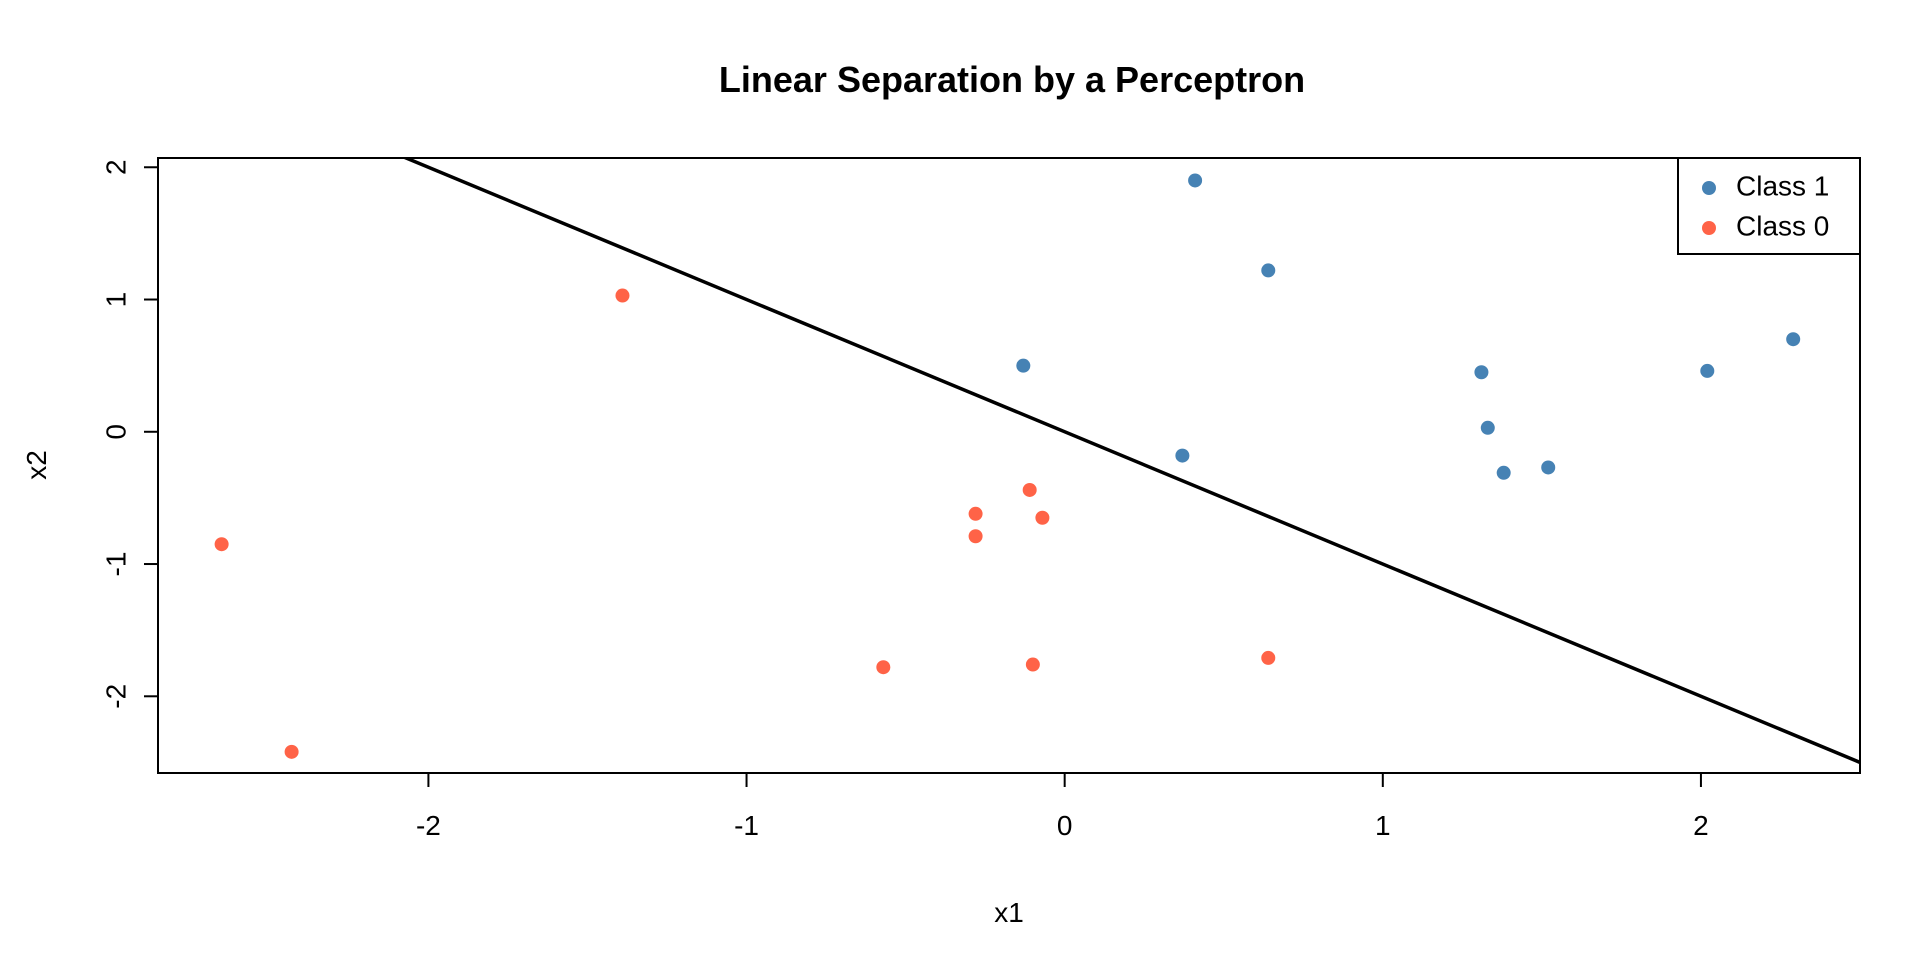  Describe the element at coordinates (1782, 185) in the screenshot. I see `legend-label-class-1: Class 1` at that location.